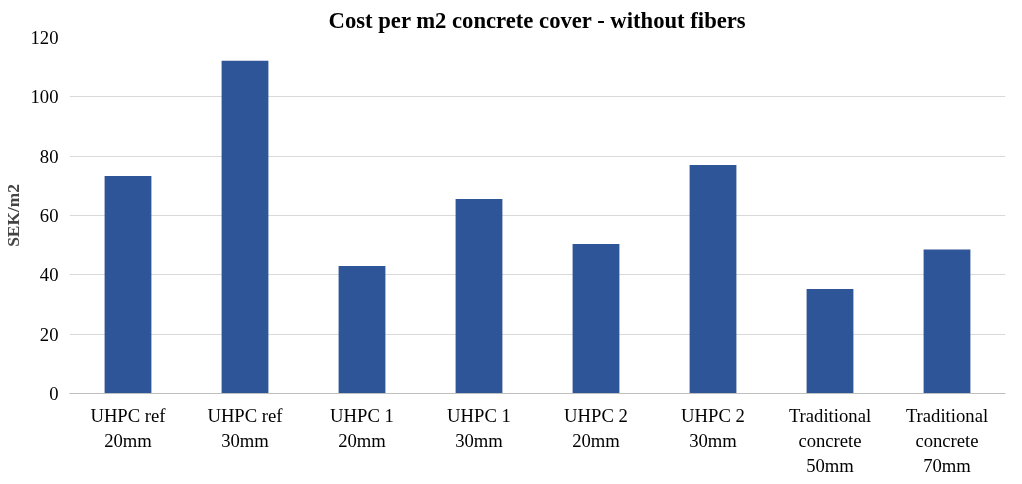 This screenshot has height=484, width=1022. Describe the element at coordinates (245, 427) in the screenshot. I see `x-tick-label: UHPC ref 30mm` at that location.